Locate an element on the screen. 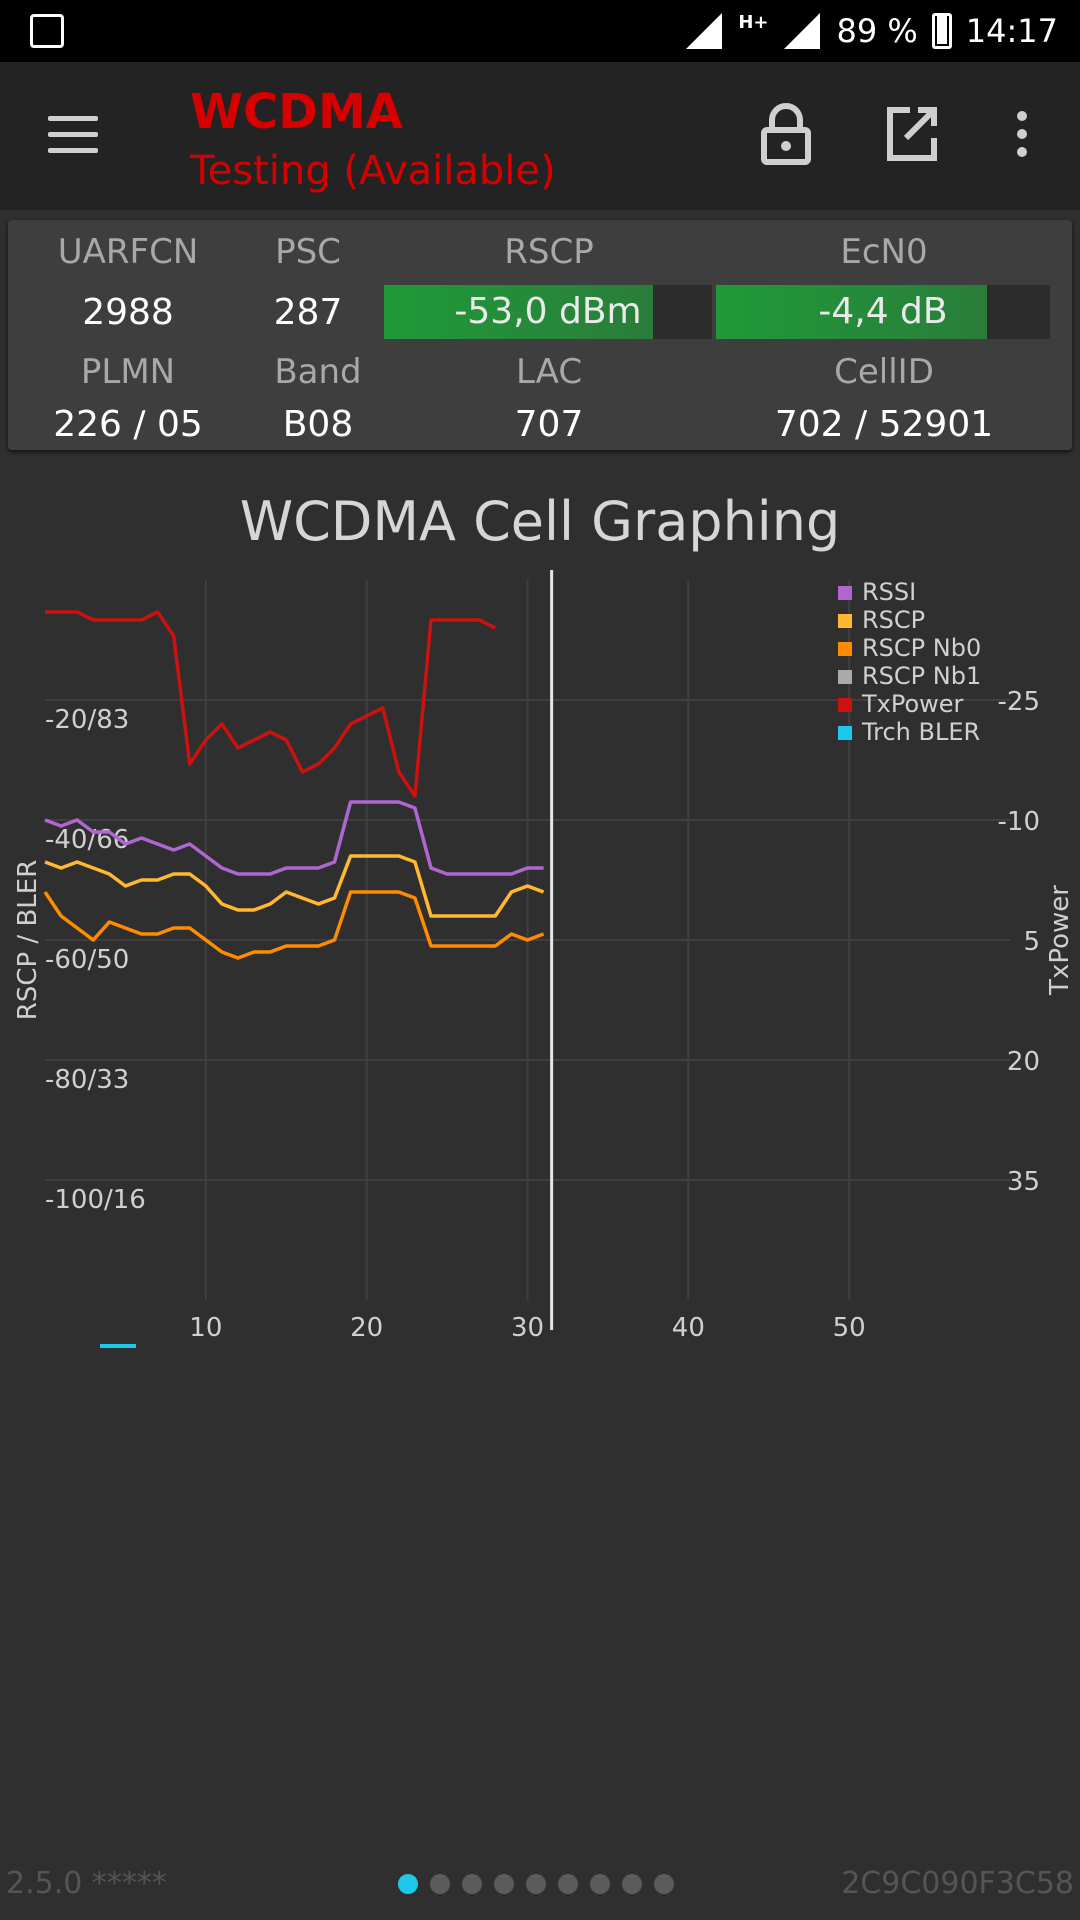 This screenshot has height=1920, width=1080. cellid-label: CellID is located at coordinates (884, 372).